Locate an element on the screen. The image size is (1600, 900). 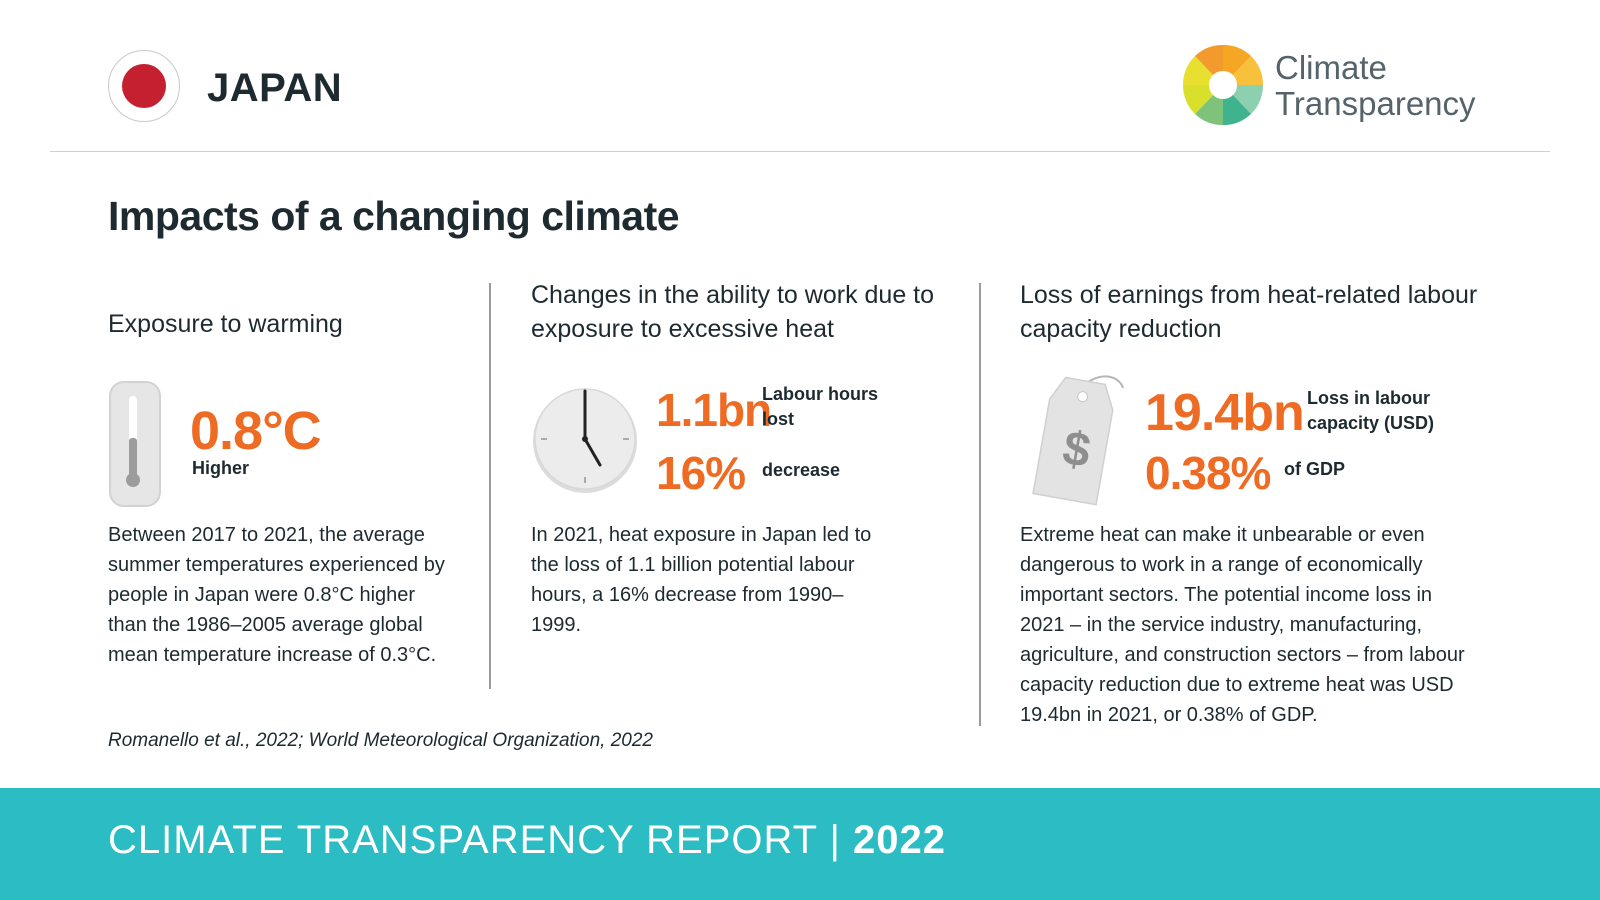
footer-banner: CLIMATE TRANSPARENCY REPORT | 2022 is located at coordinates (800, 844).